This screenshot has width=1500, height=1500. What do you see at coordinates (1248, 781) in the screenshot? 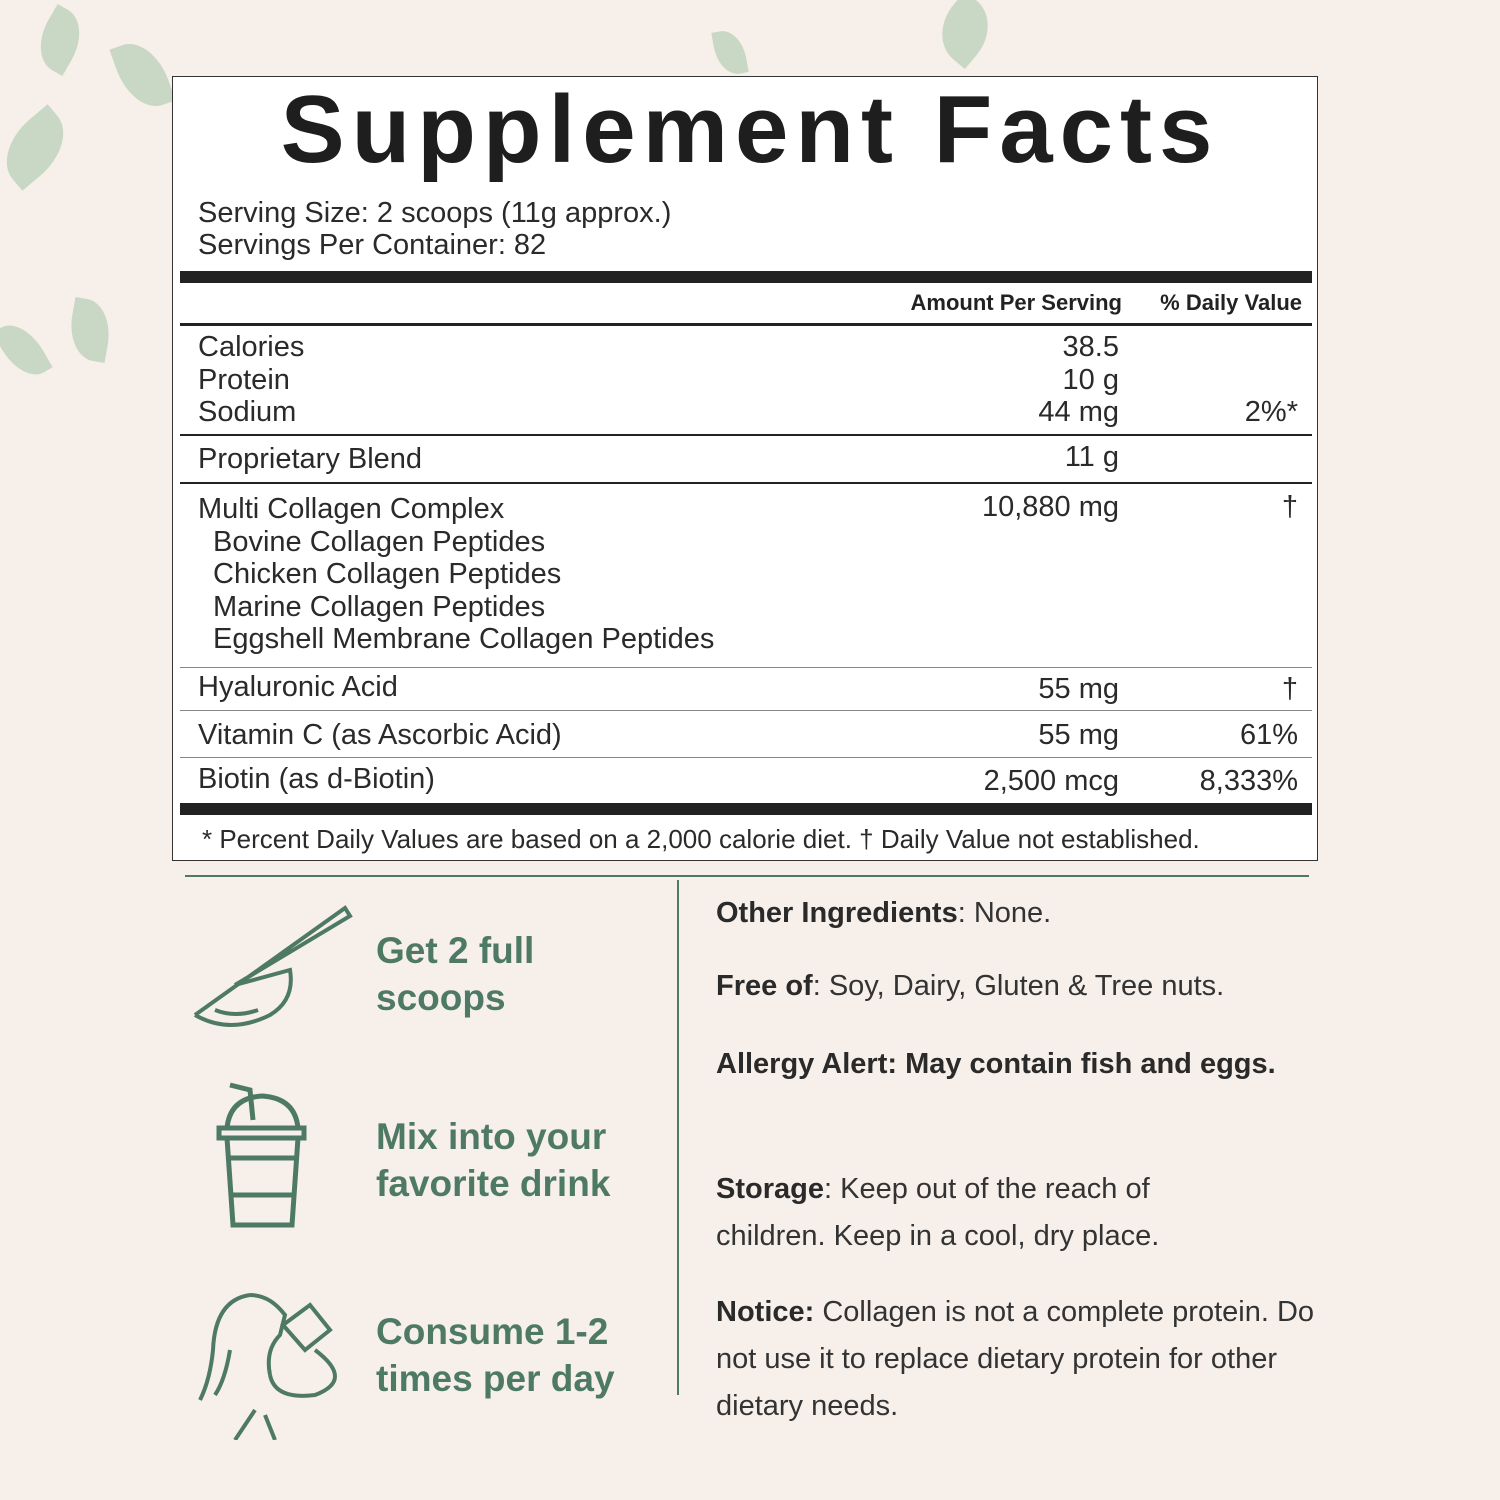
I see `nutrient-dv: 8,333%` at bounding box center [1248, 781].